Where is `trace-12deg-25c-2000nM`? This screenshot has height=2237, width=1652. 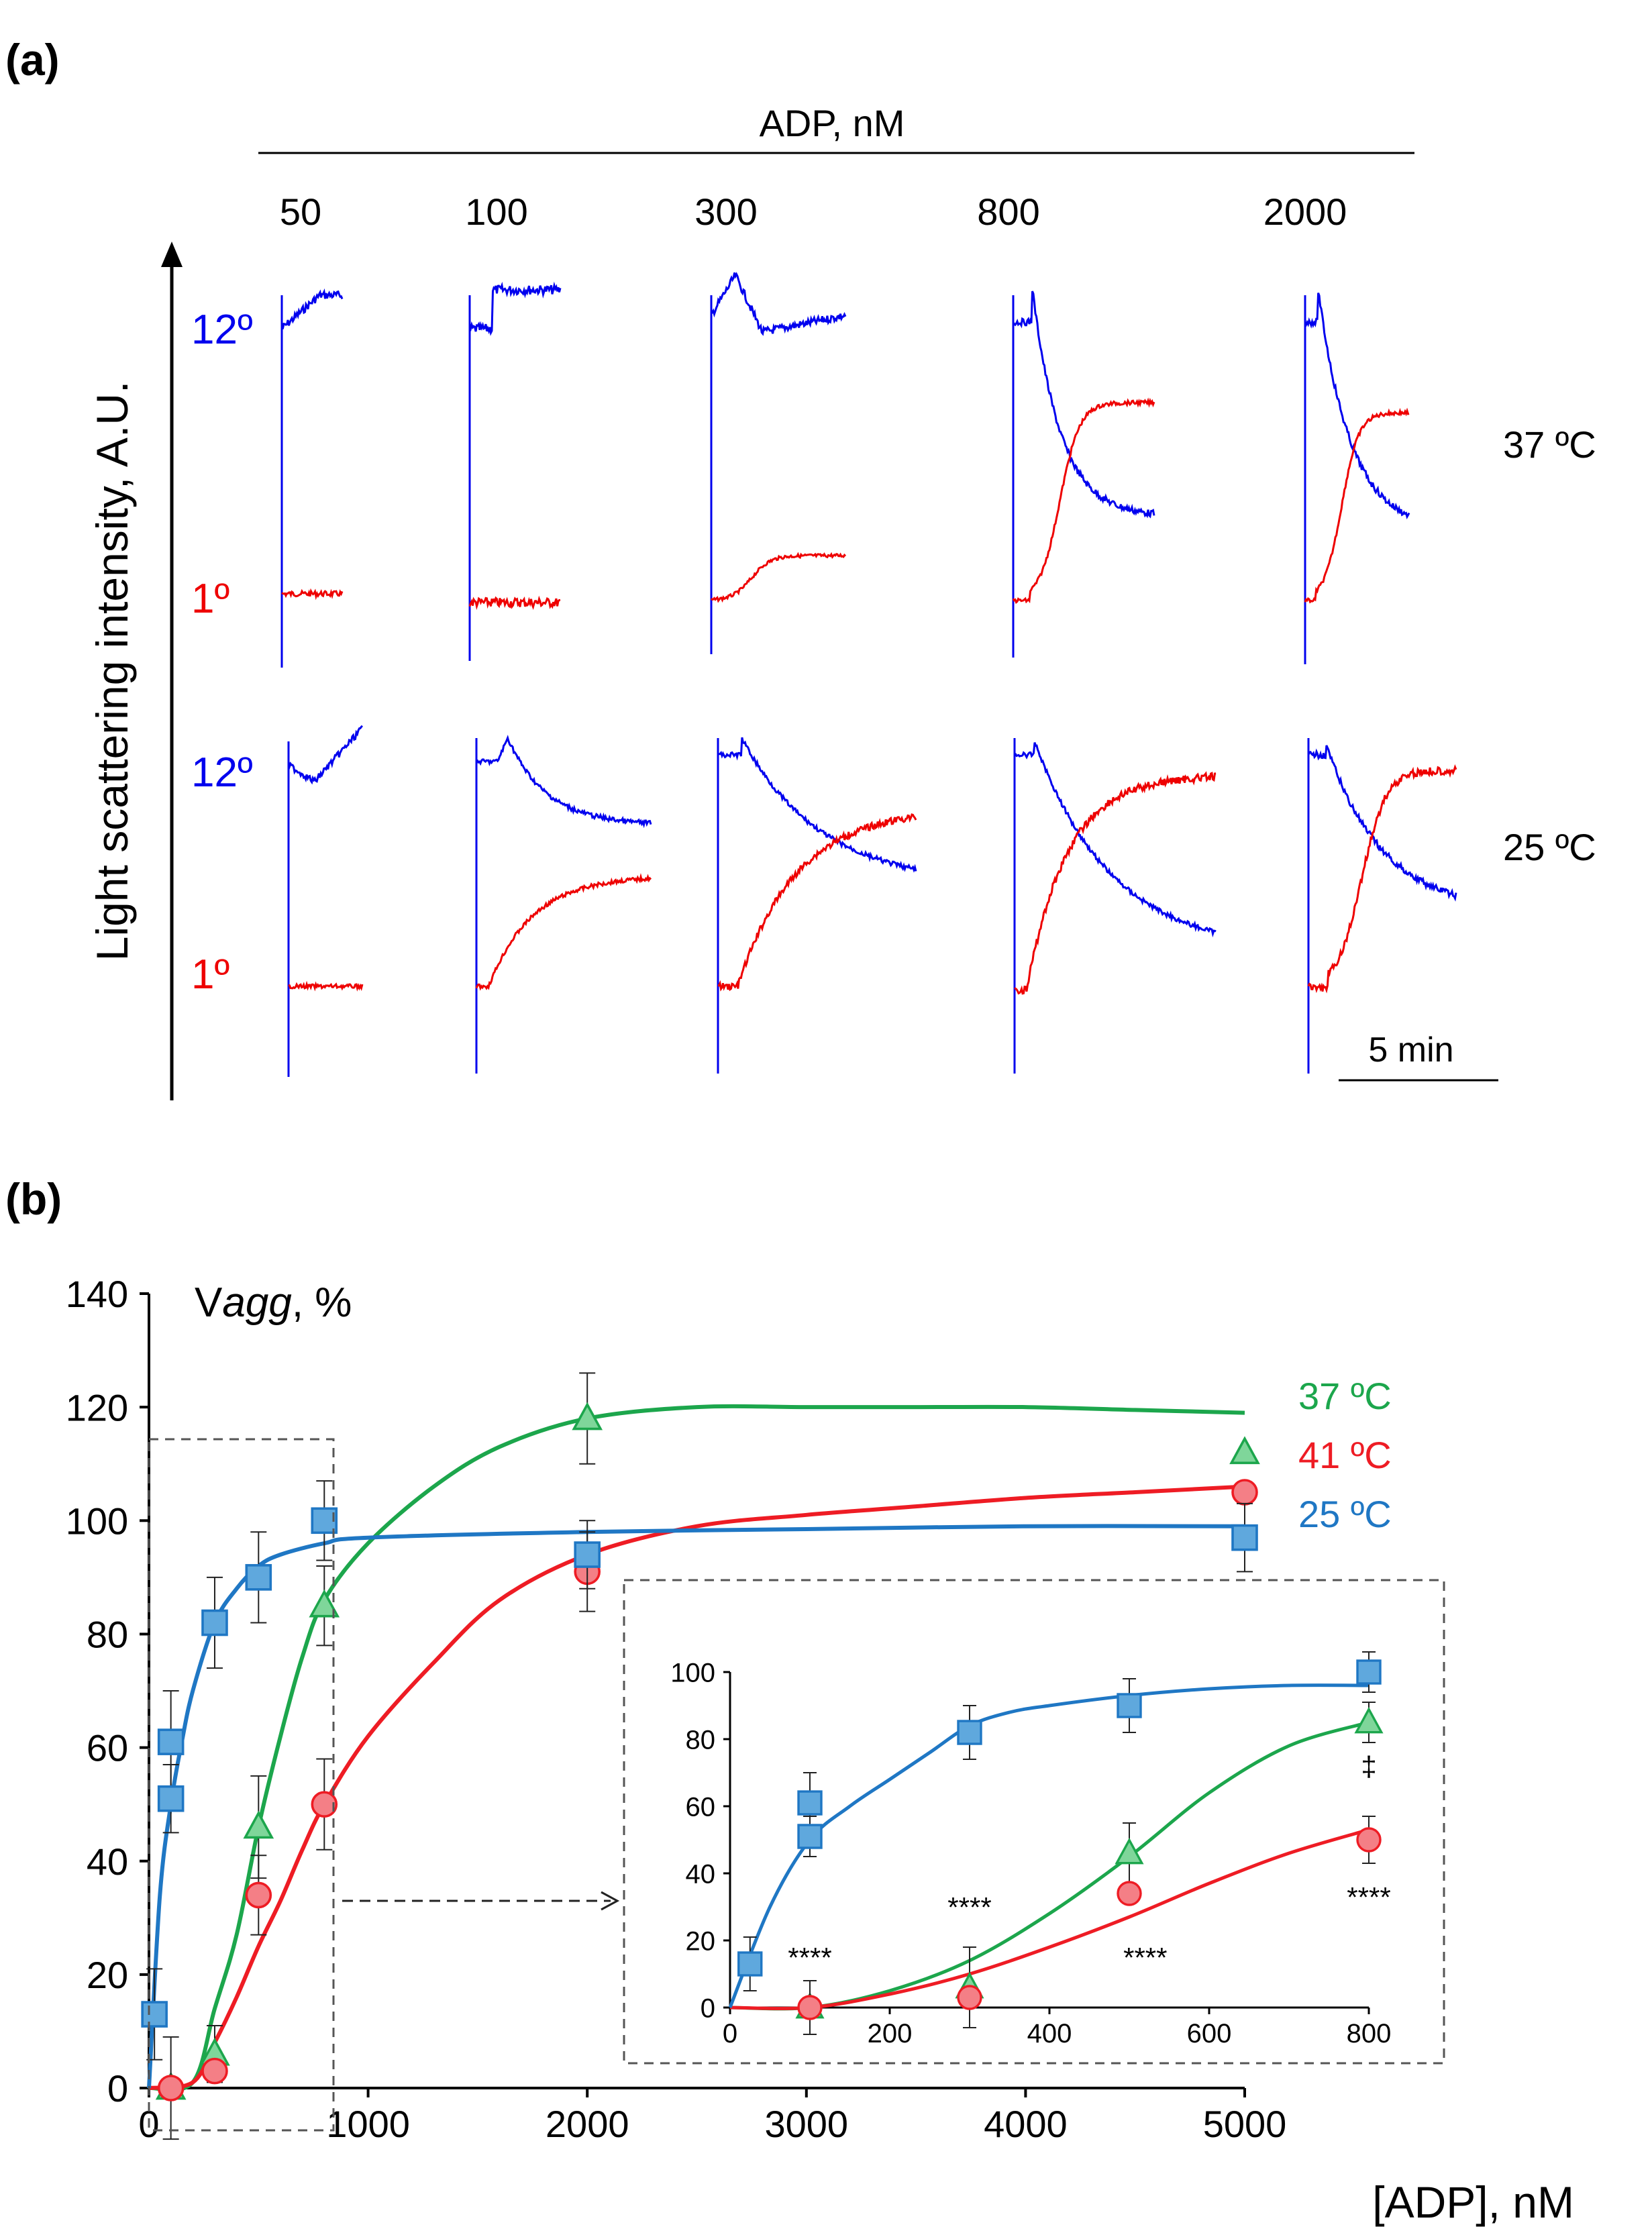 trace-12deg-25c-2000nM is located at coordinates (1382, 823).